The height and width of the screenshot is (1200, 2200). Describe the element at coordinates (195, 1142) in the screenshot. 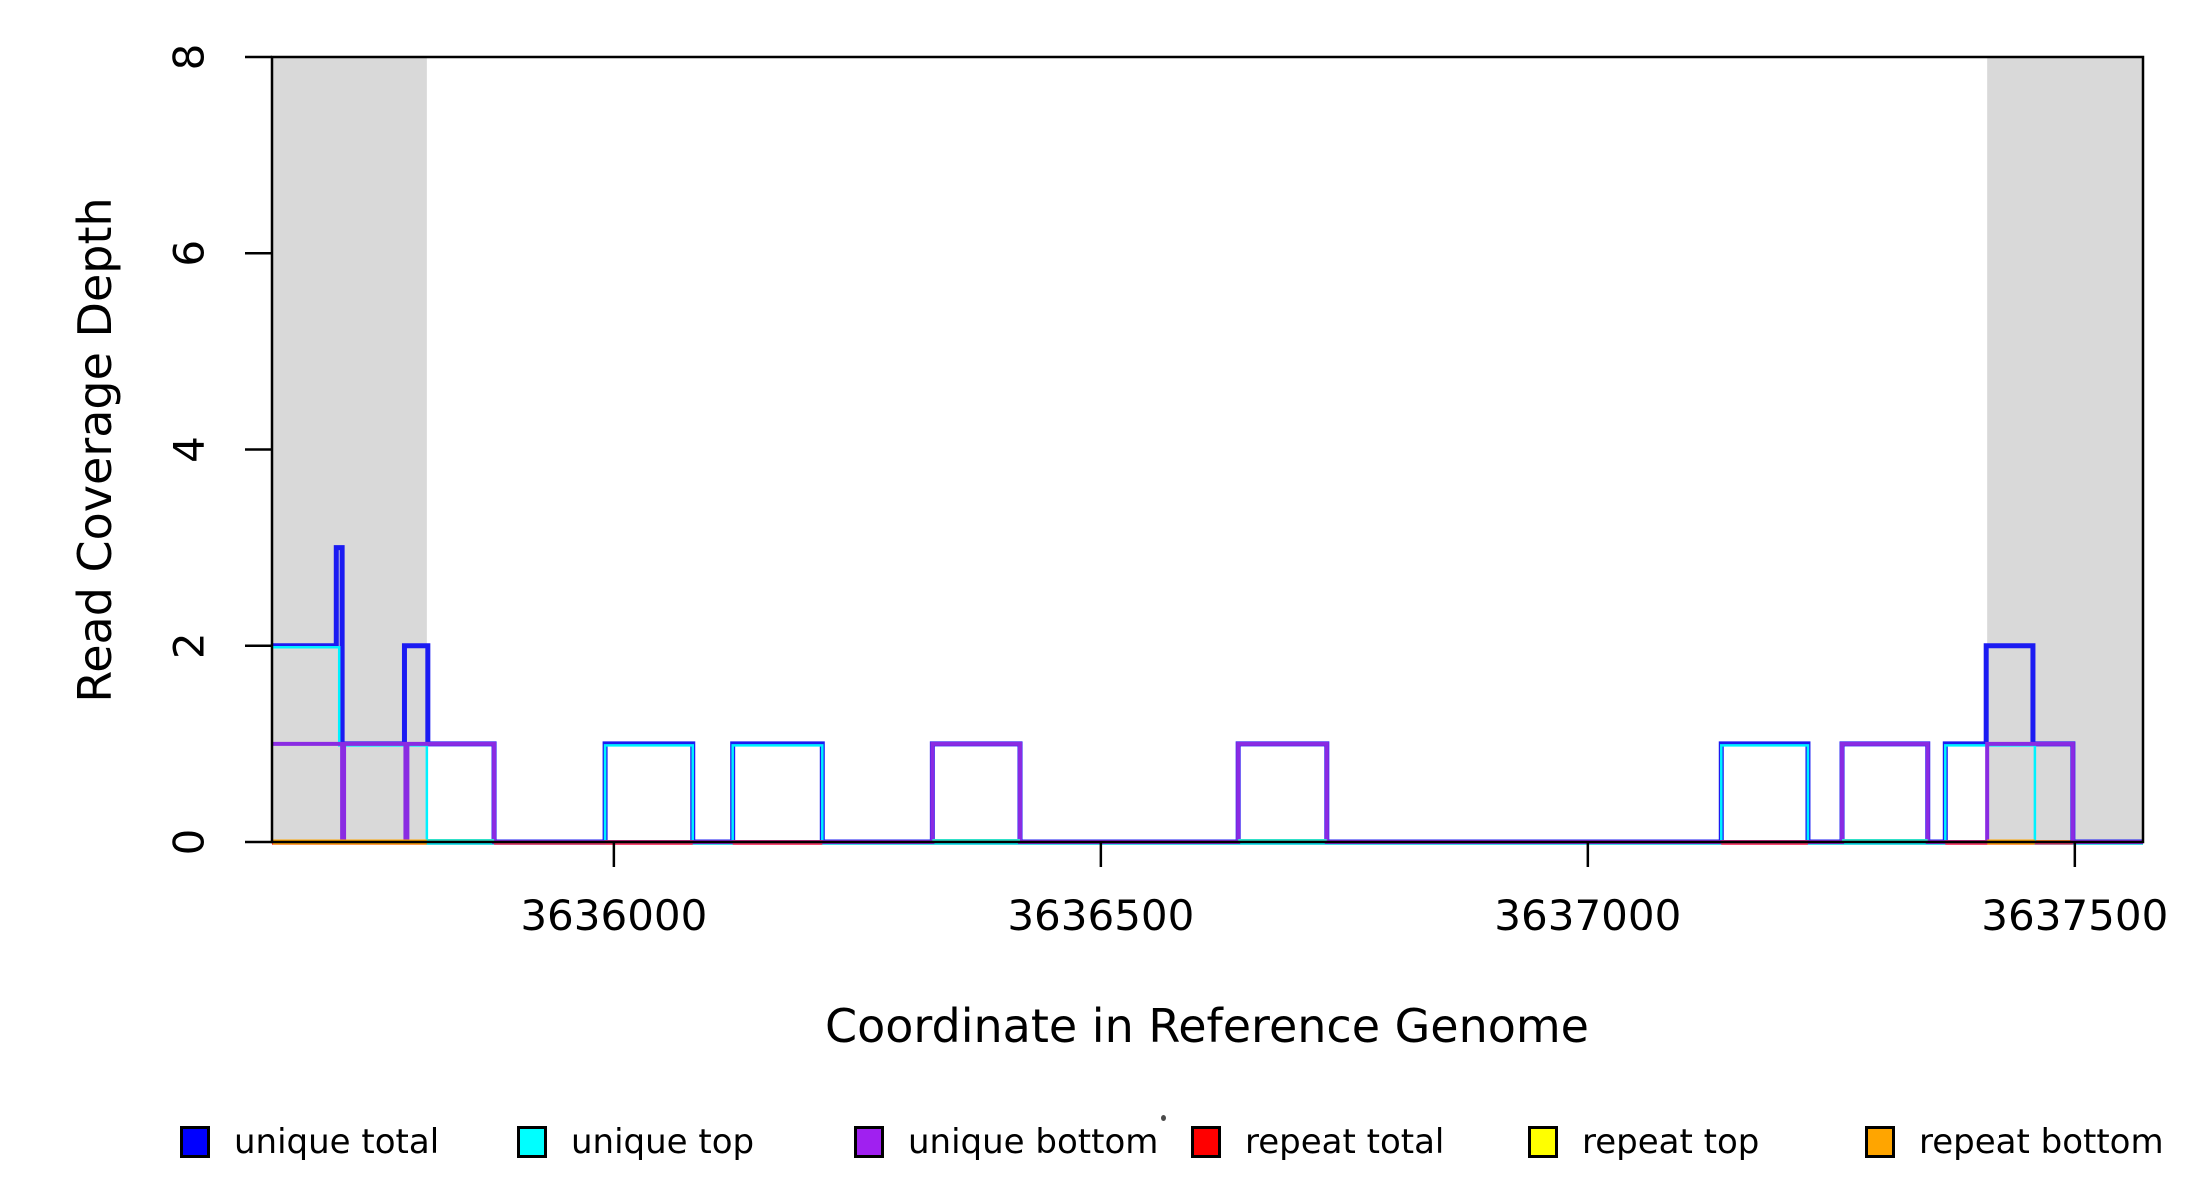

I see `legend-swatch-unique-total-icon` at that location.